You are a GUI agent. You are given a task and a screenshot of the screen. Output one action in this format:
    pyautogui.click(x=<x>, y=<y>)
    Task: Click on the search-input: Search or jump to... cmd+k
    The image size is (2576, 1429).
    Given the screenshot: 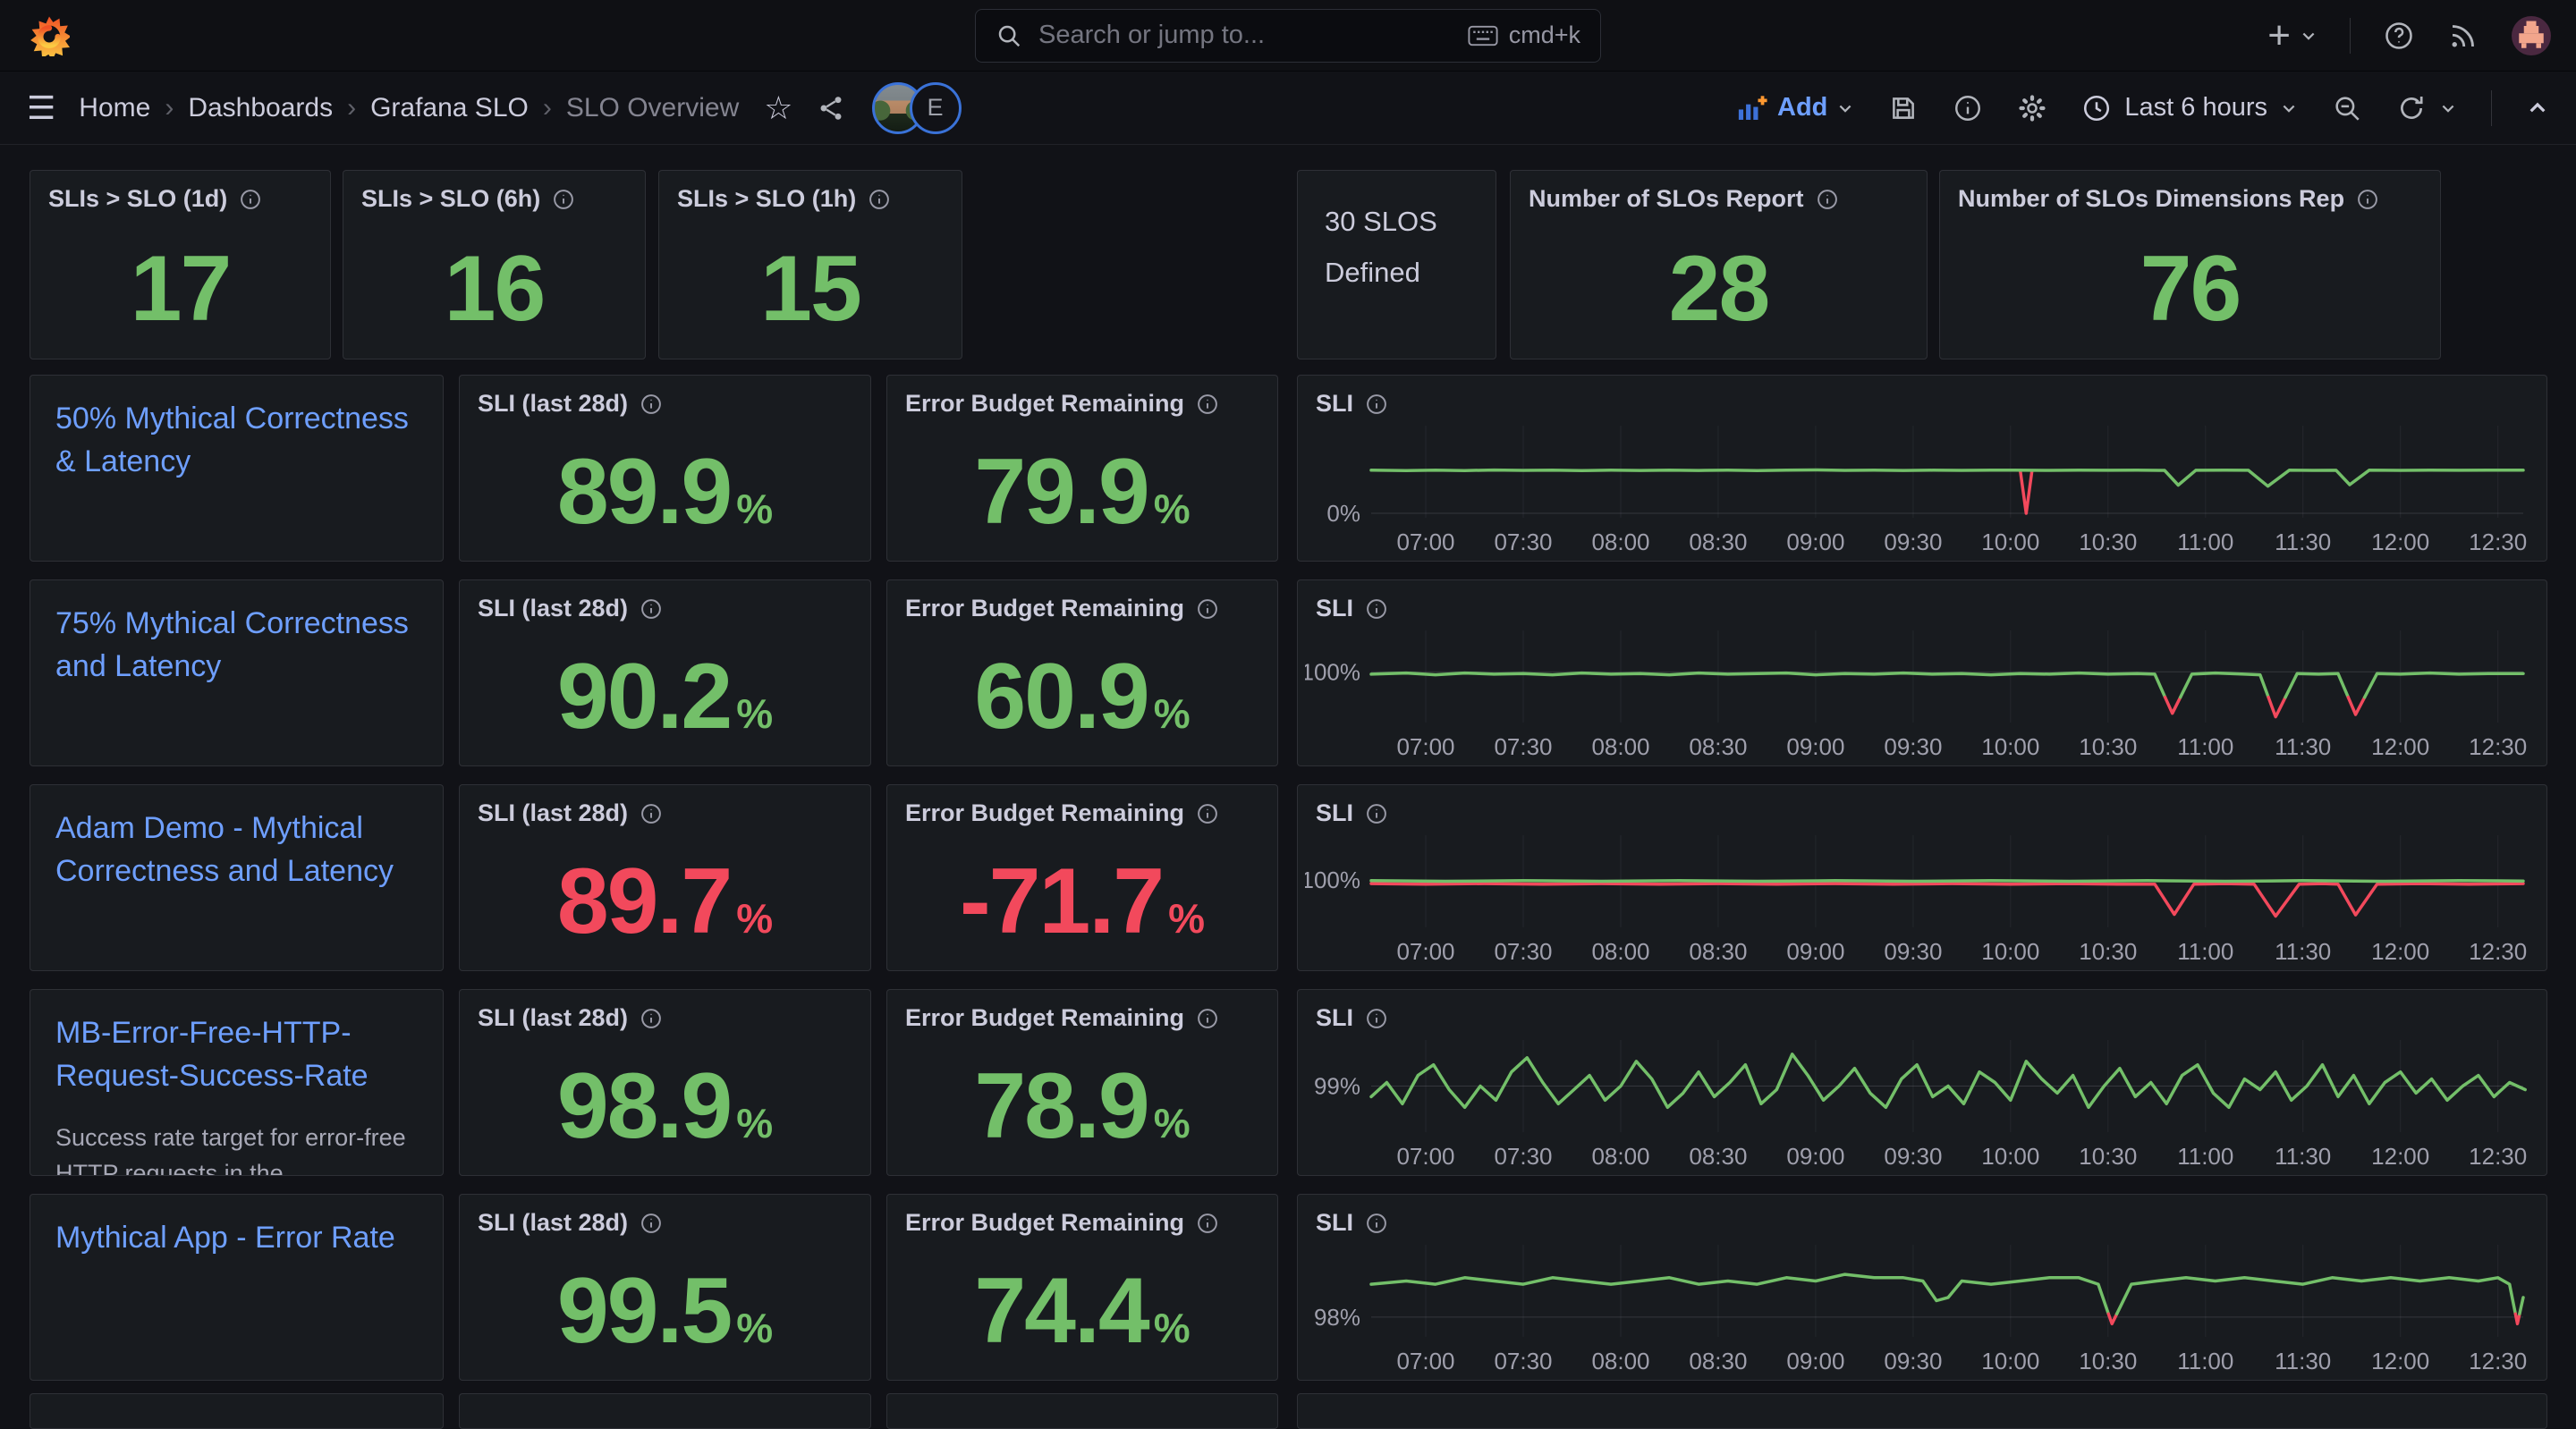 What is the action you would take?
    pyautogui.click(x=1288, y=35)
    